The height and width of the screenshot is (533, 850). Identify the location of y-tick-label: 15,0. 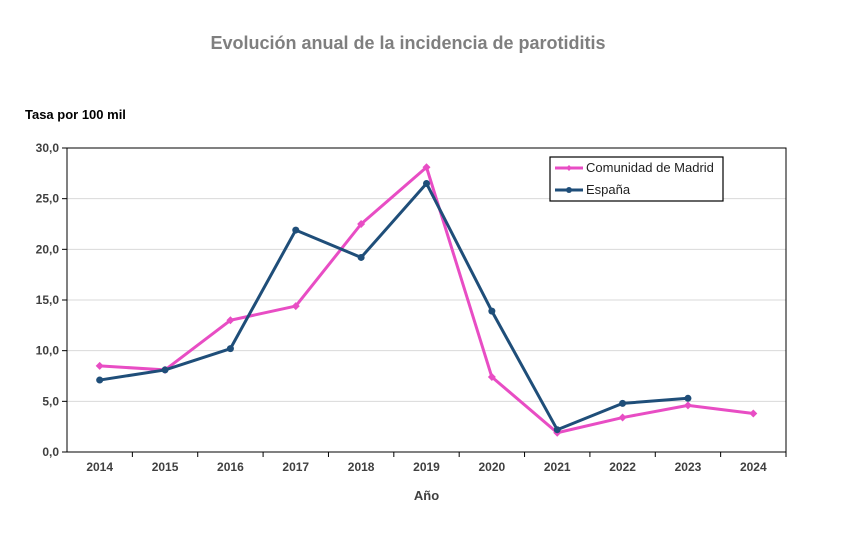
(48, 300).